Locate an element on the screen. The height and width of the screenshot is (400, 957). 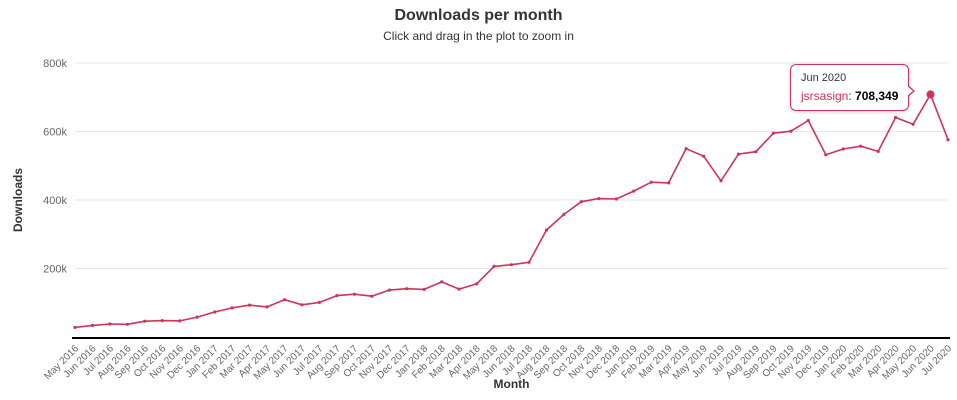
chart-tooltip: Jun 2020 jsrsasign: 708,349 is located at coordinates (853, 87).